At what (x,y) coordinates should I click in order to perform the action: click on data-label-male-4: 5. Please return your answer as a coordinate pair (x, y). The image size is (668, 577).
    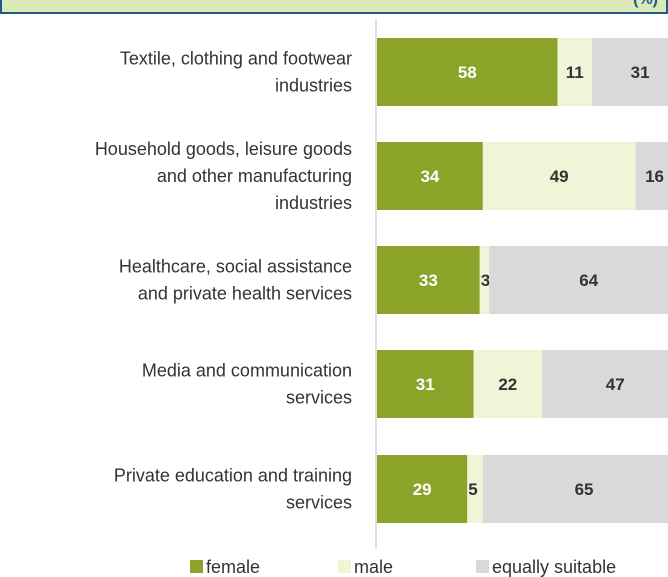
    Looking at the image, I should click on (472, 489).